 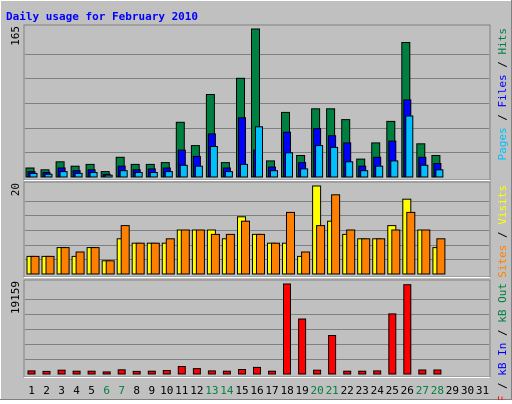 I want to click on x-tick-label: 24, so click(x=378, y=390).